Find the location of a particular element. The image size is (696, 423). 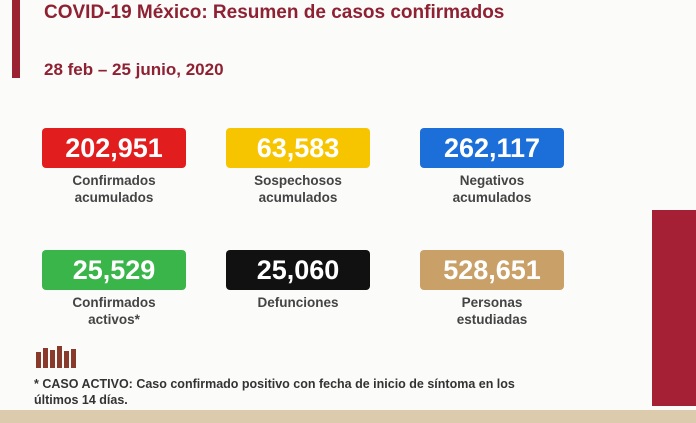

stat-value: 262,117 is located at coordinates (492, 148).